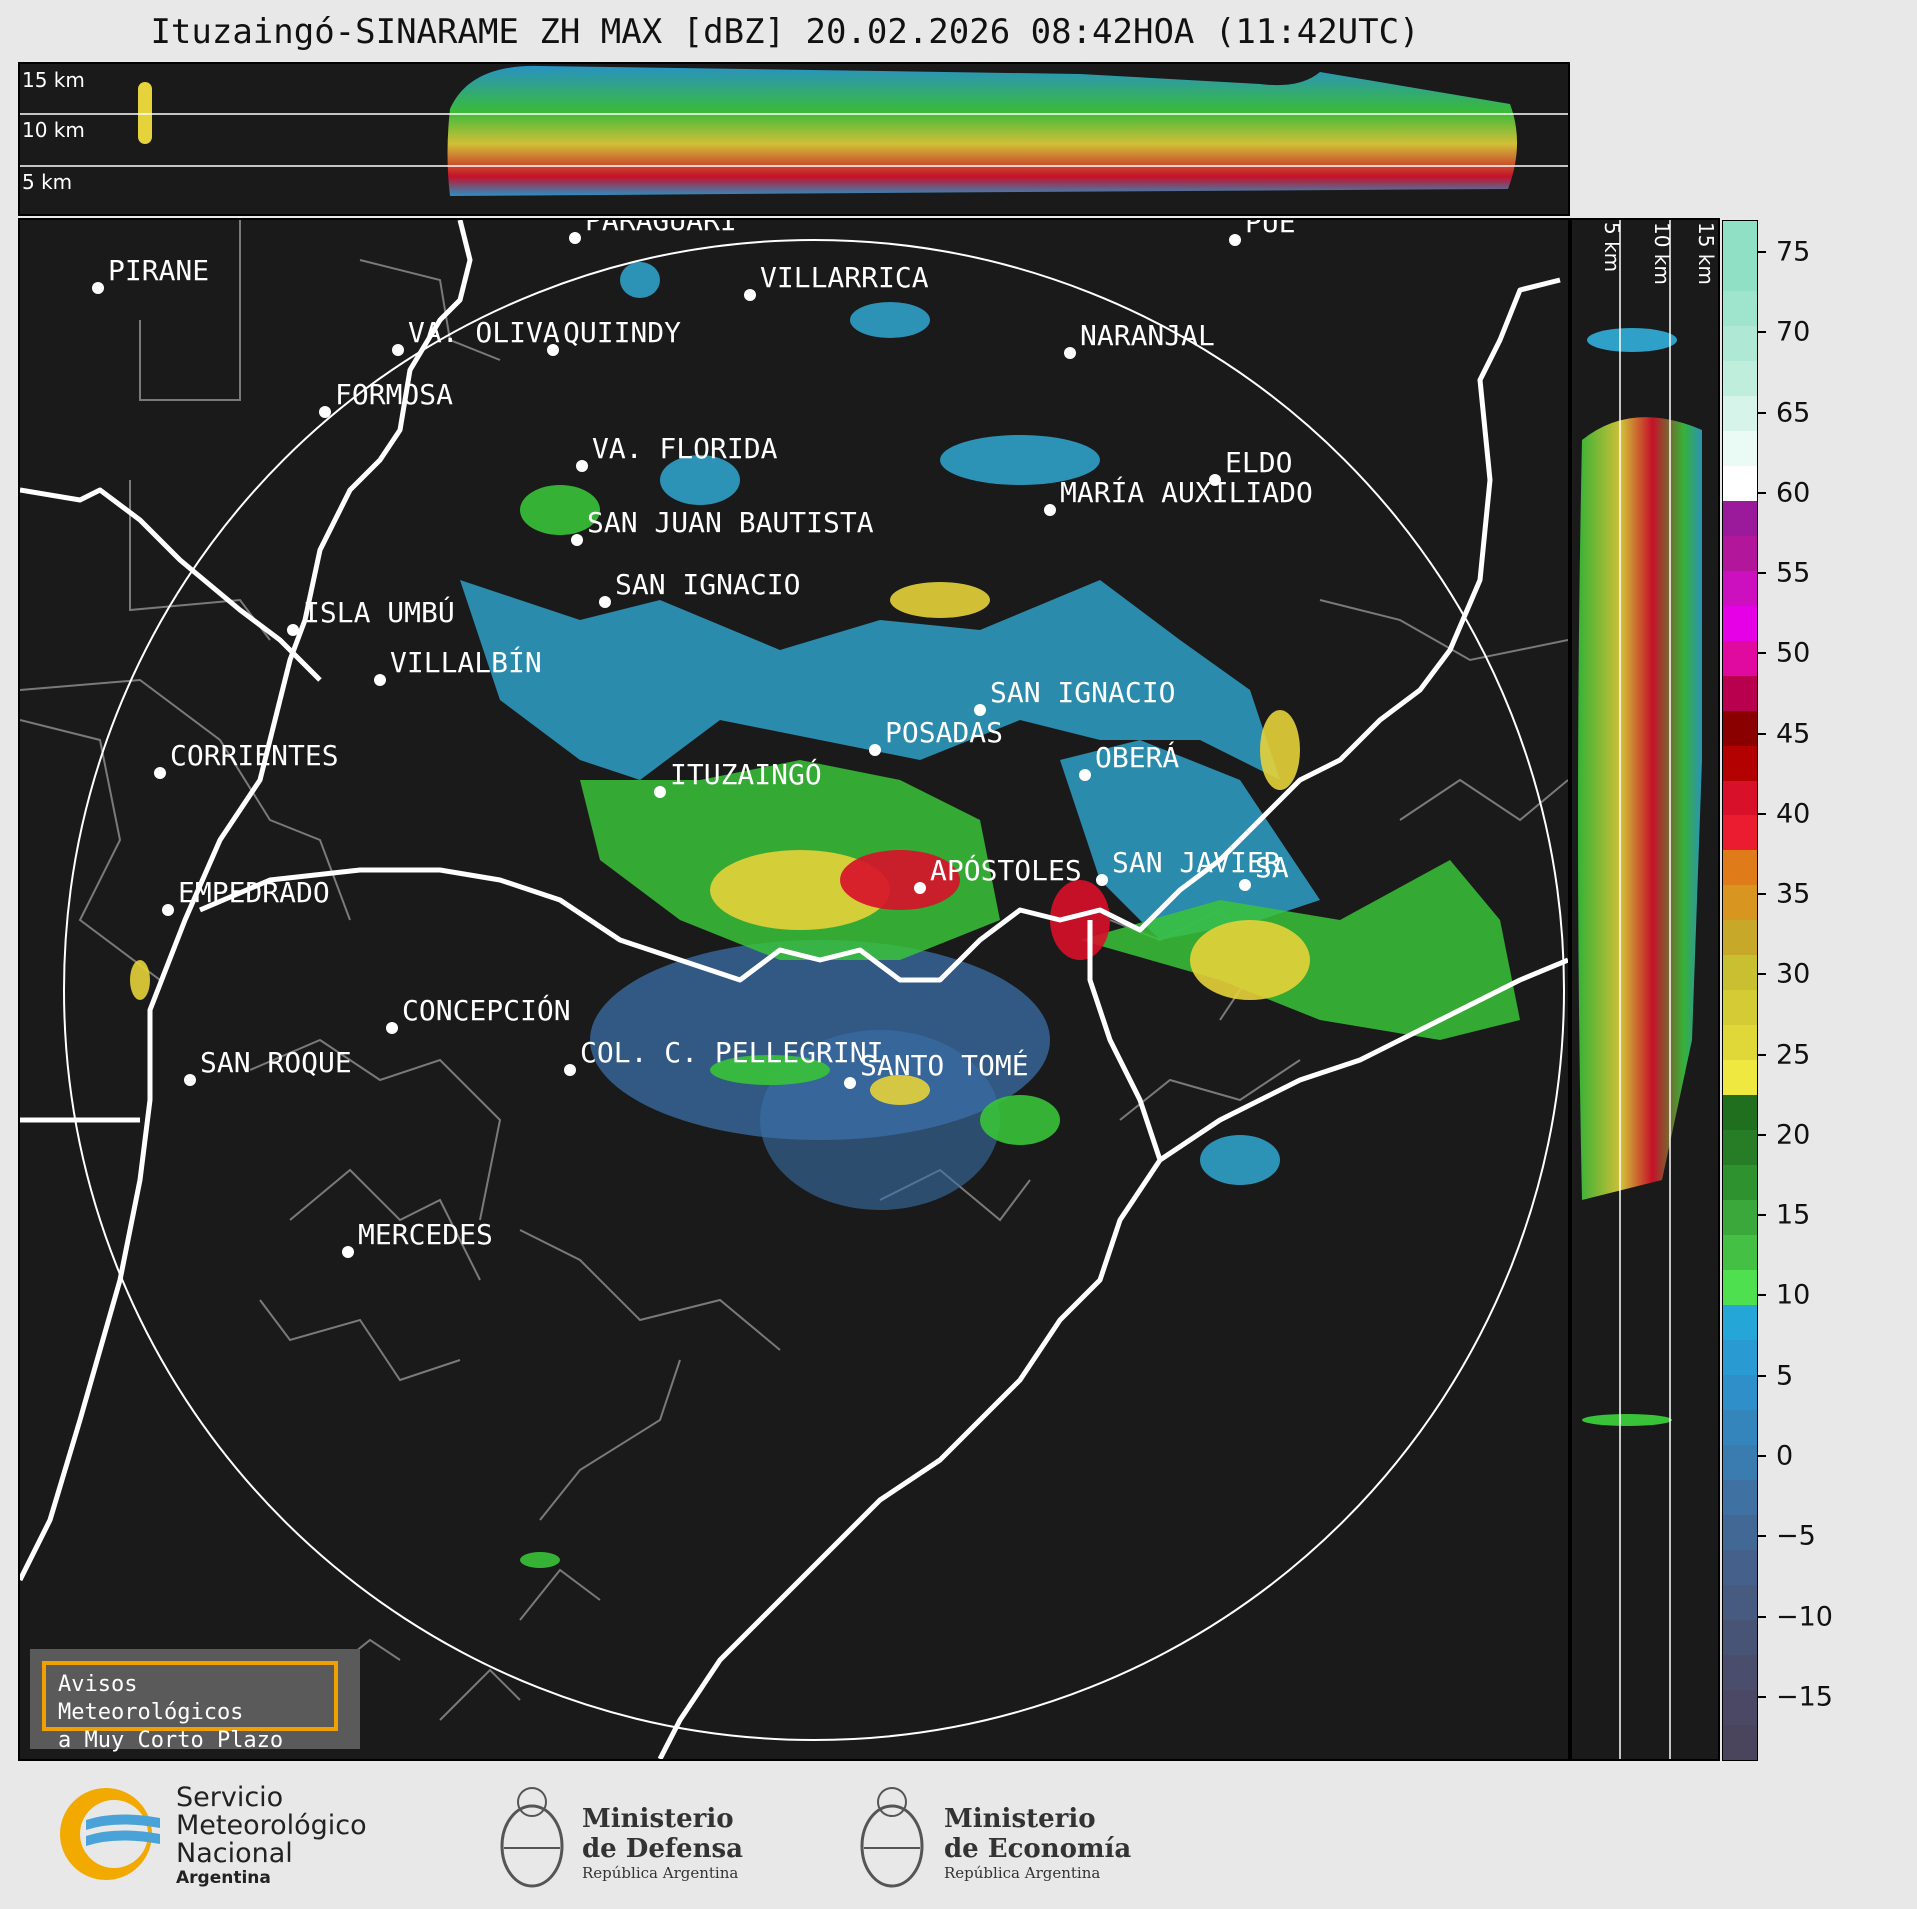  I want to click on city-villalbín: VILLALBÍN, so click(458, 665).